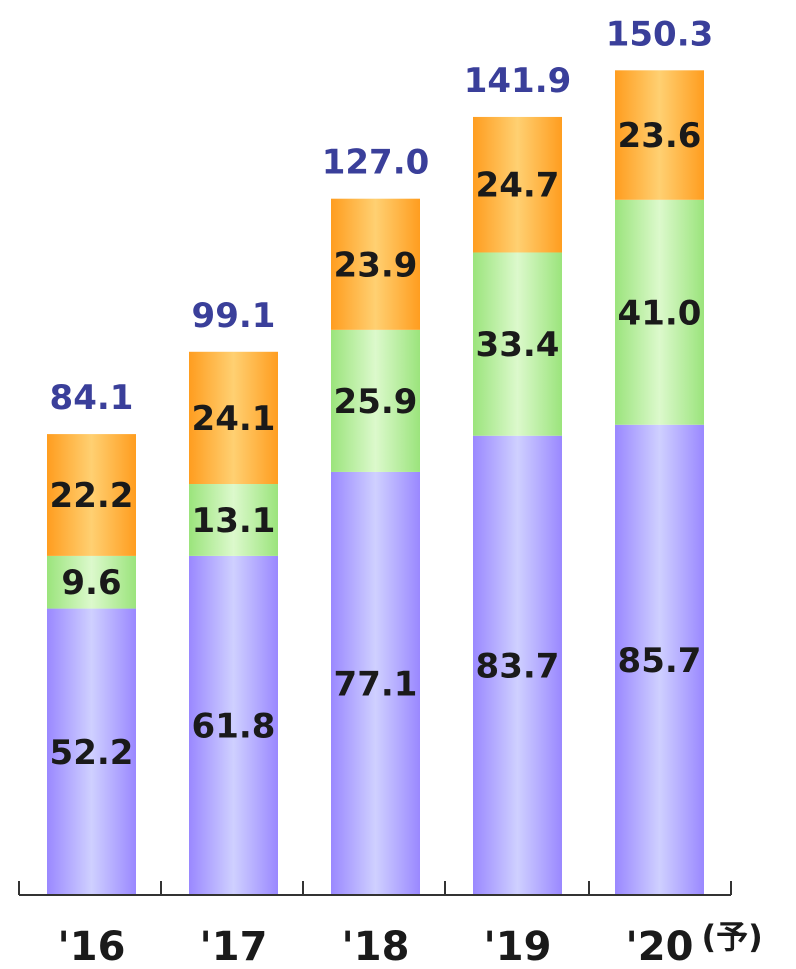 Image resolution: width=796 pixels, height=969 pixels. I want to click on total-value-label: 127.0, so click(376, 163).